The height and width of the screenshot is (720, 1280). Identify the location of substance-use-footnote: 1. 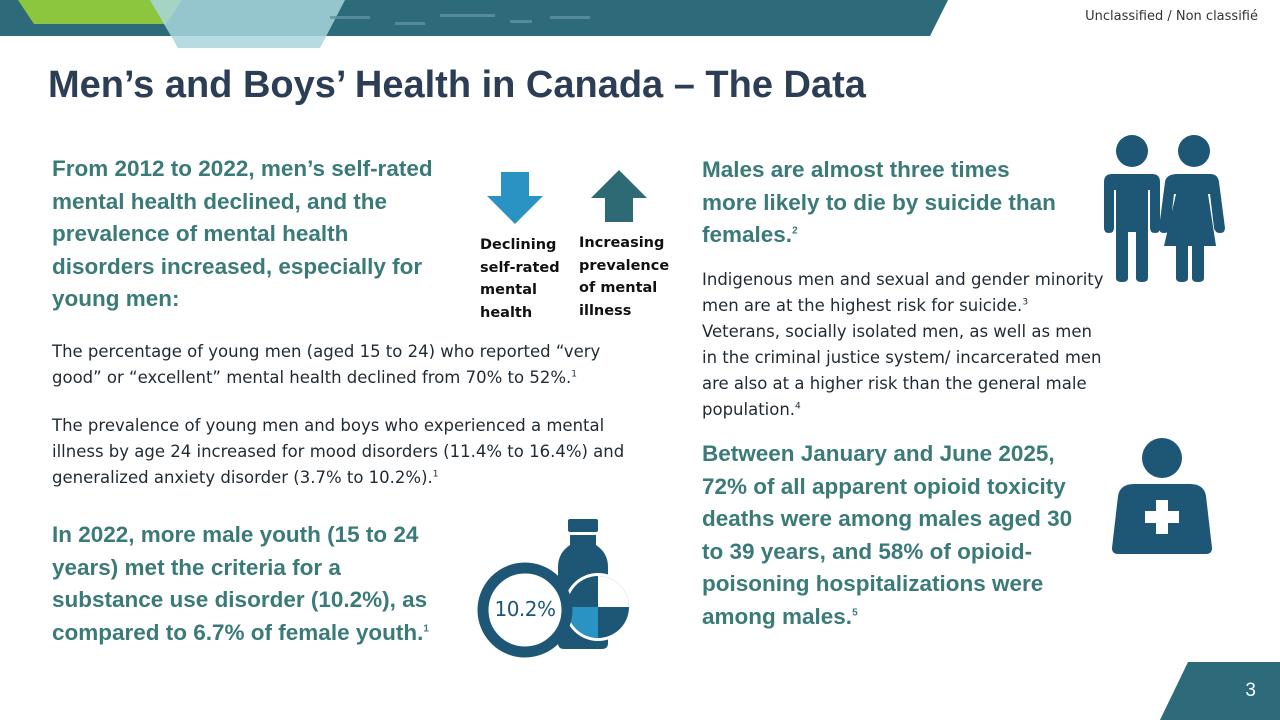
(426, 628).